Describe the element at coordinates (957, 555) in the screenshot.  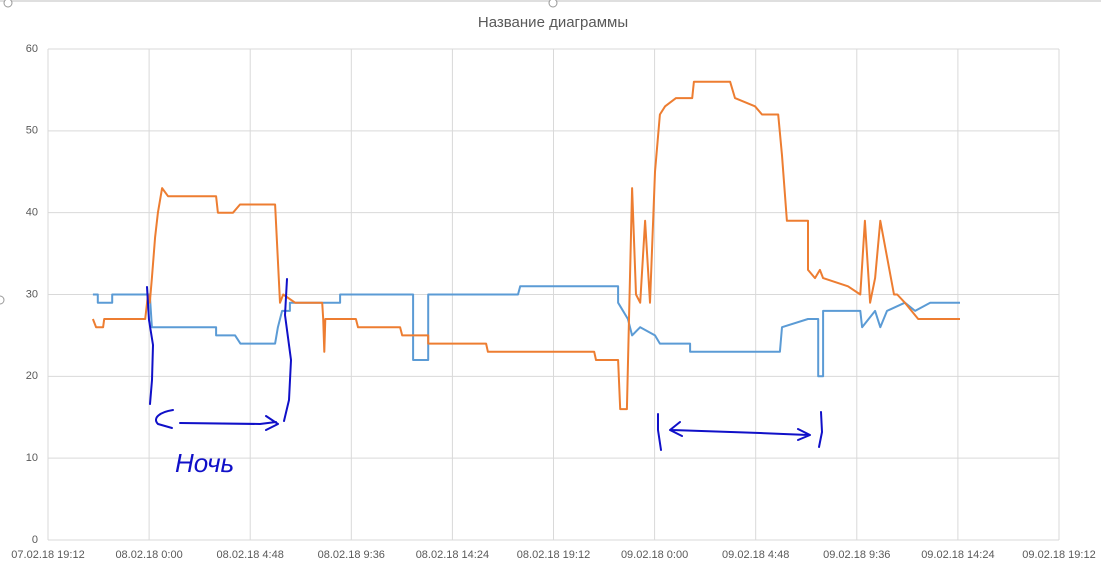
I see `x-tick-label: 09.02.18 14:24` at that location.